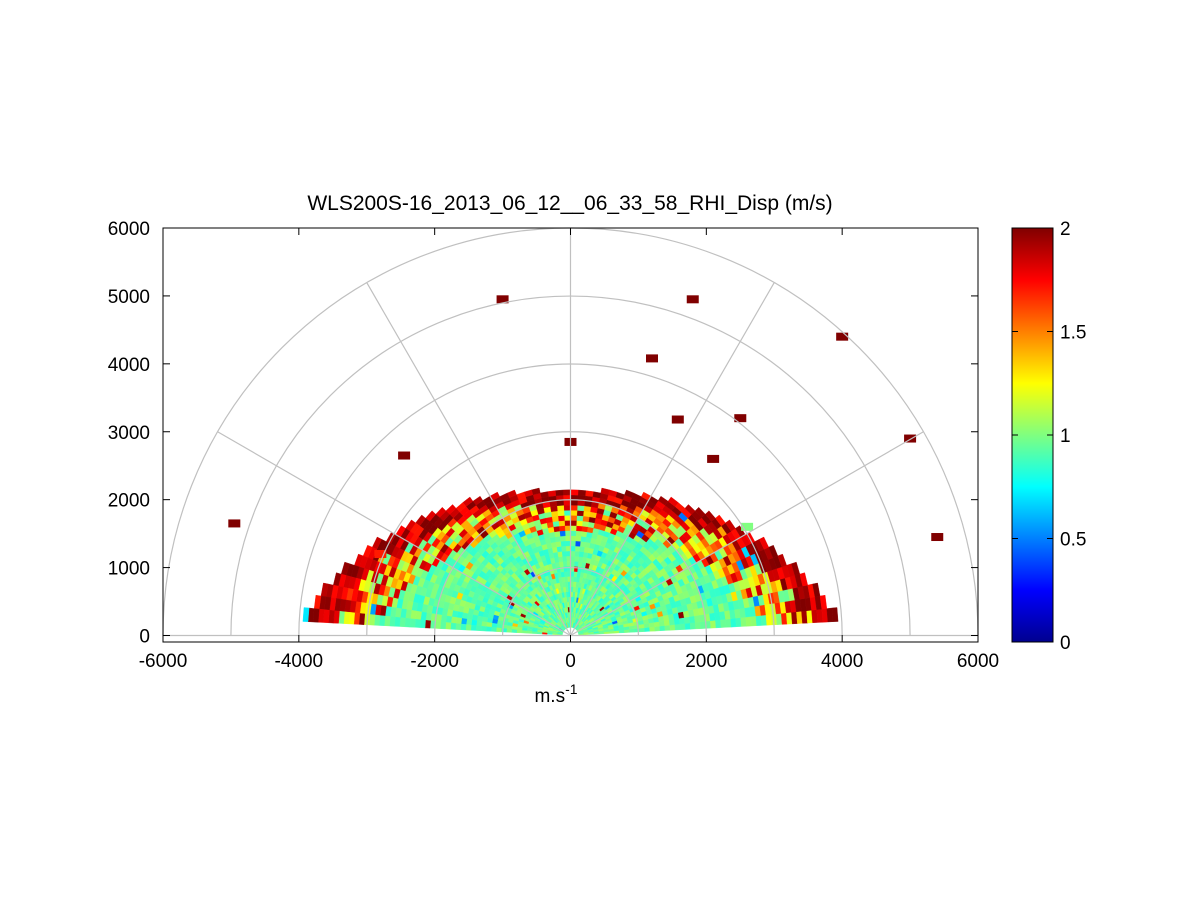 This screenshot has height=901, width=1201. What do you see at coordinates (1065, 643) in the screenshot?
I see `colorbar-tick-label: 0` at bounding box center [1065, 643].